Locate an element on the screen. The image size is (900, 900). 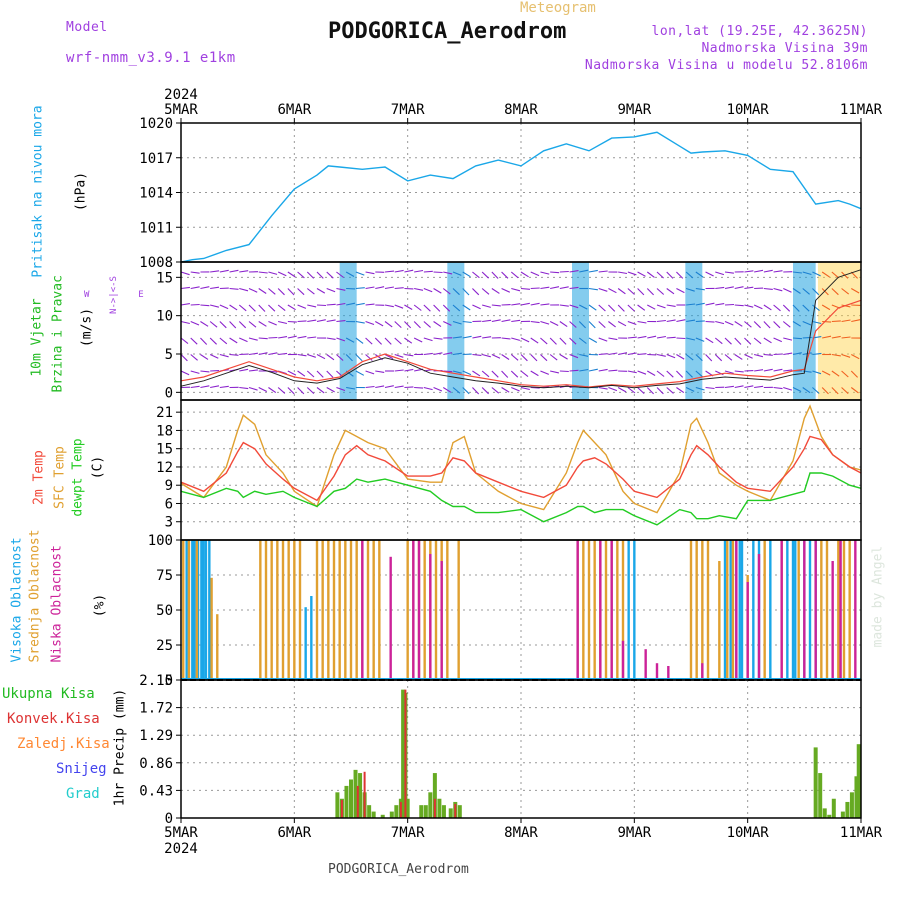
y-tick-label: 9 is located at coordinates (169, 486).